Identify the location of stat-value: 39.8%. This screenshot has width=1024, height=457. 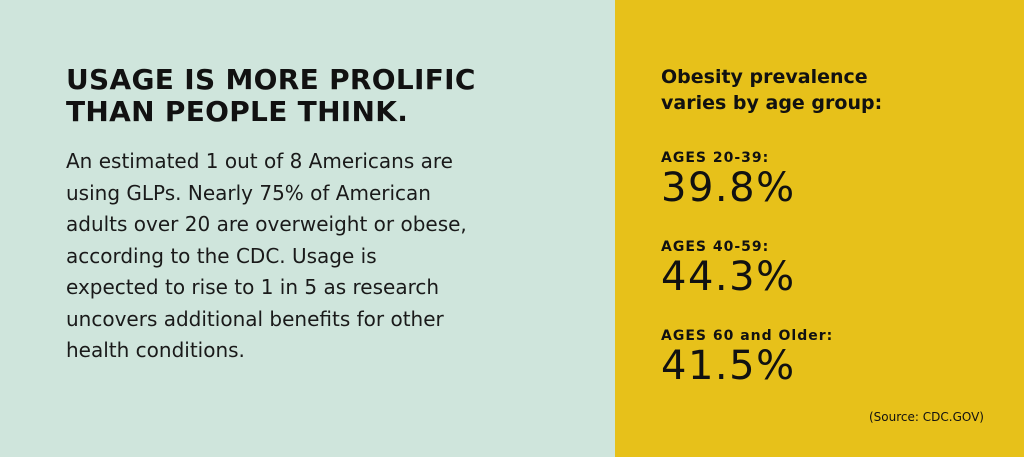
(728, 188).